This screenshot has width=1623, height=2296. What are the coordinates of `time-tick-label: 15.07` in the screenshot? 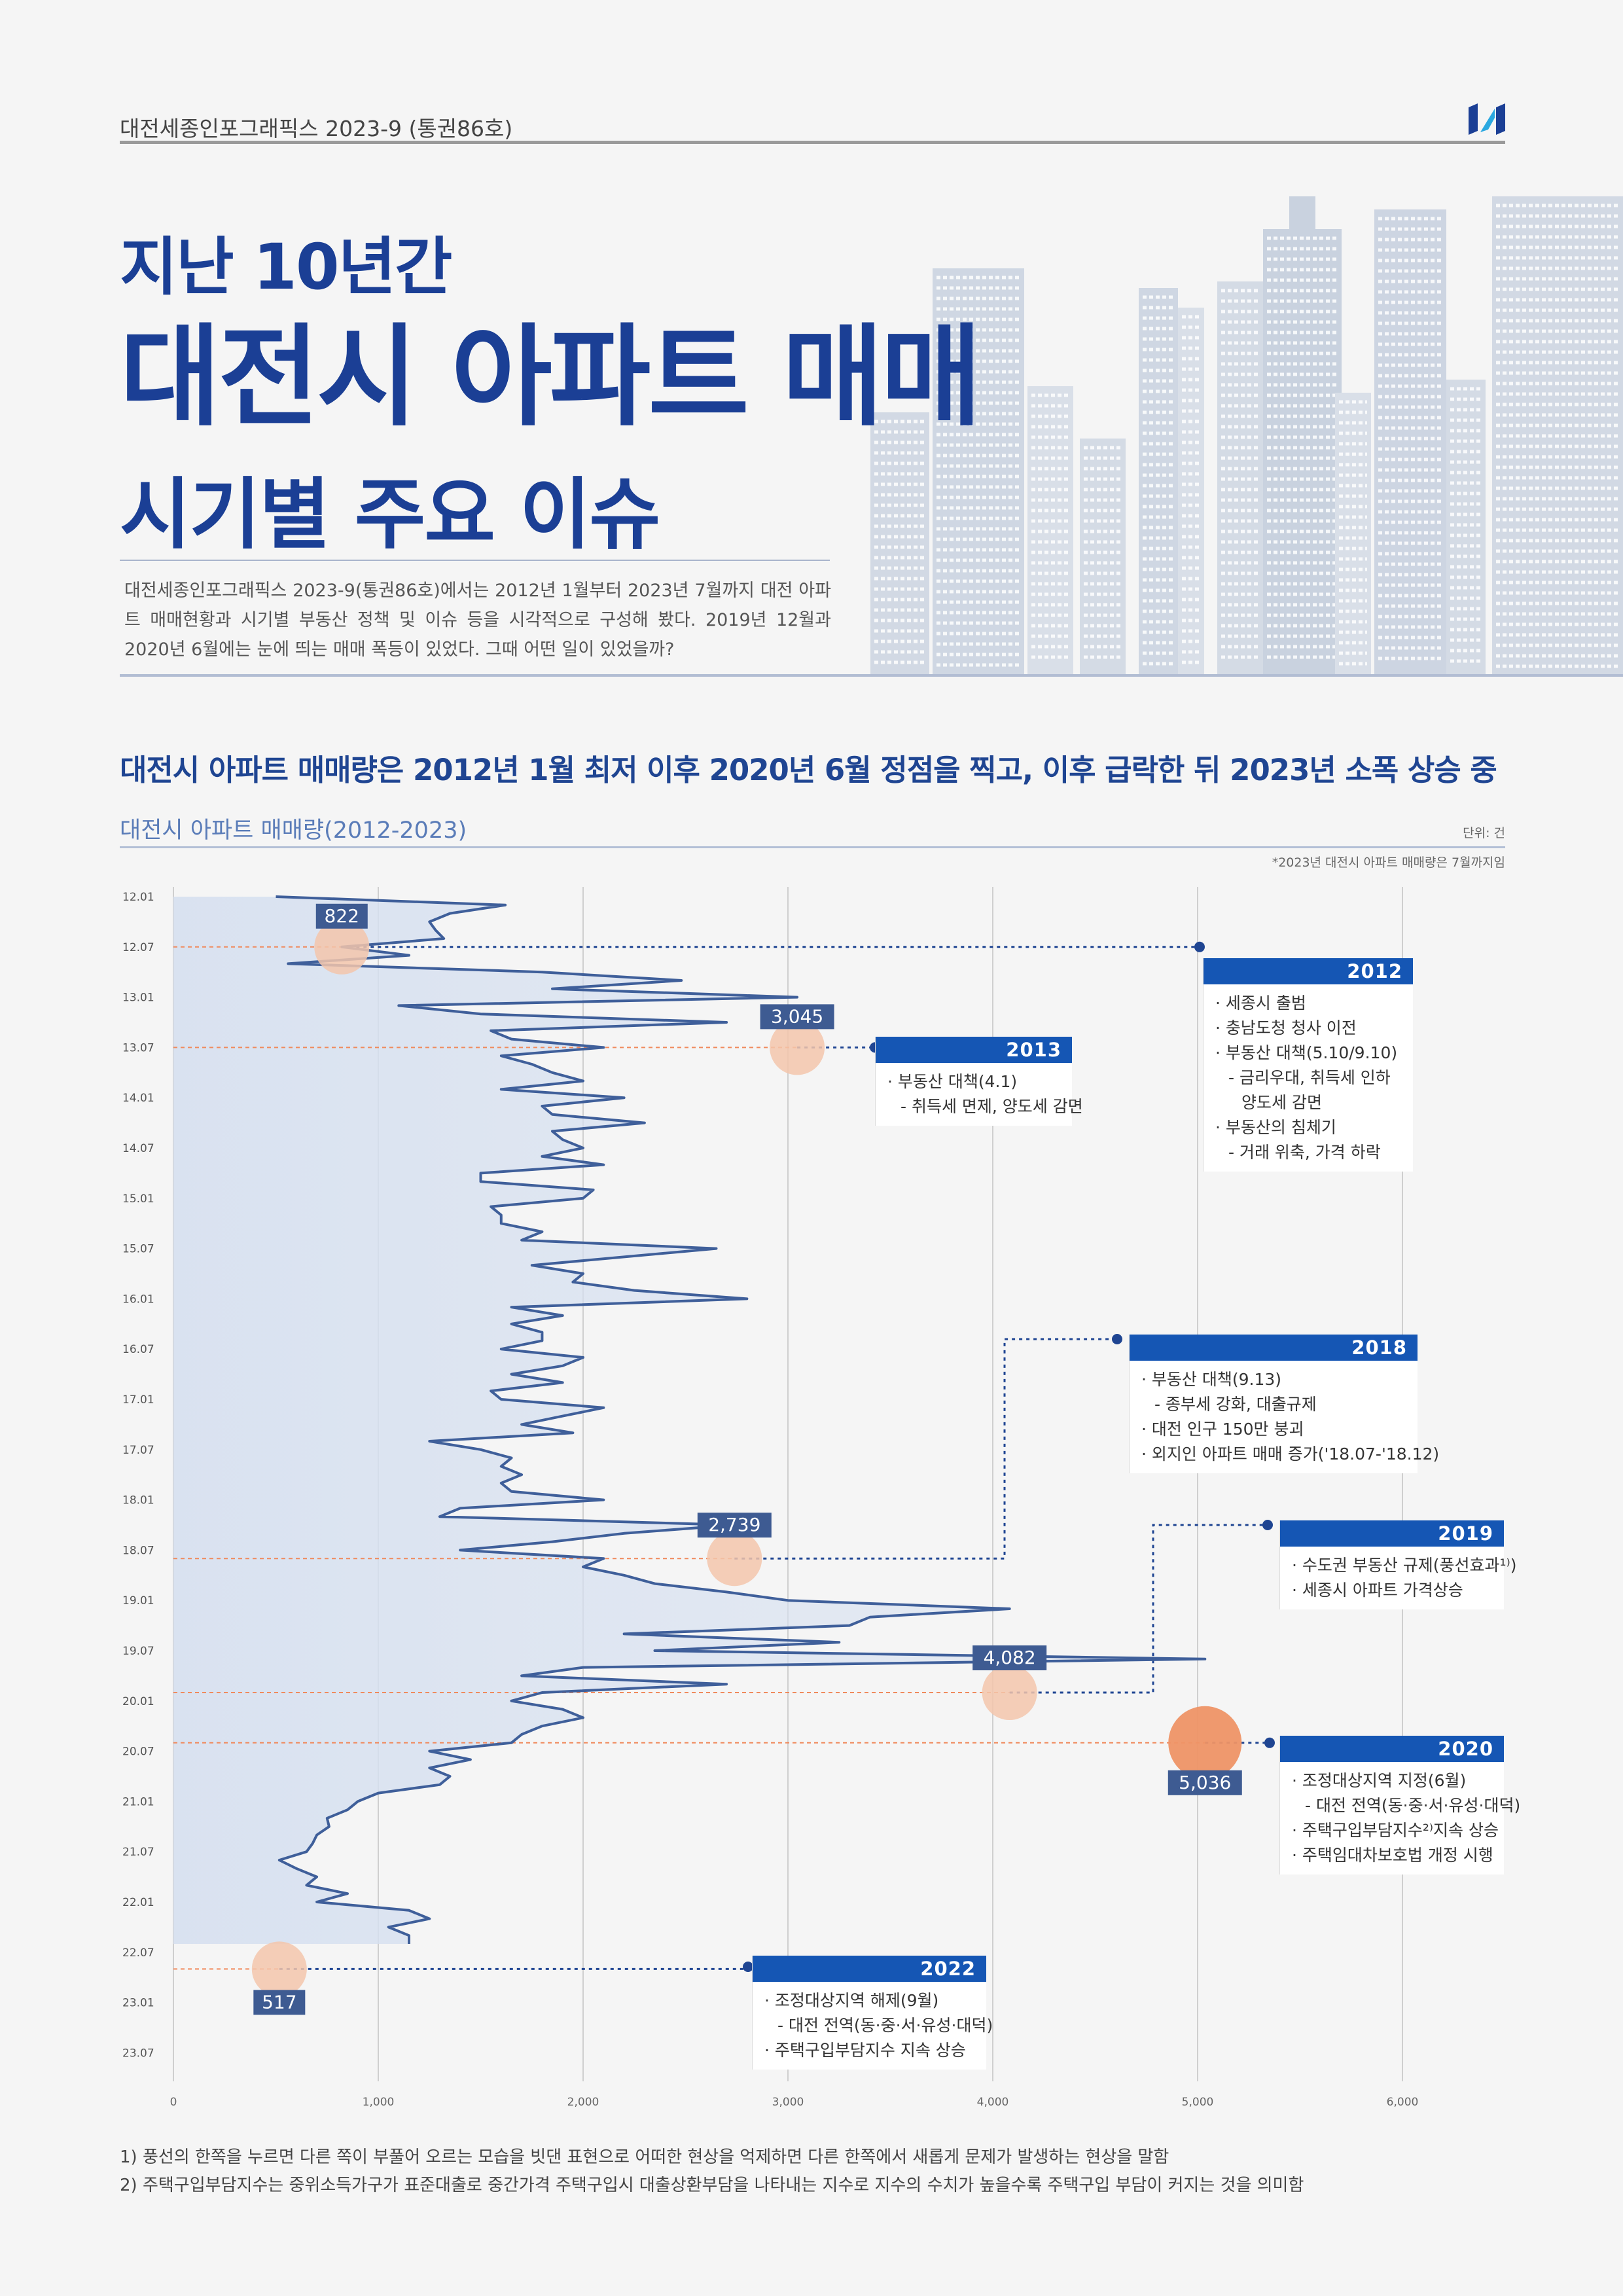 It's located at (138, 1249).